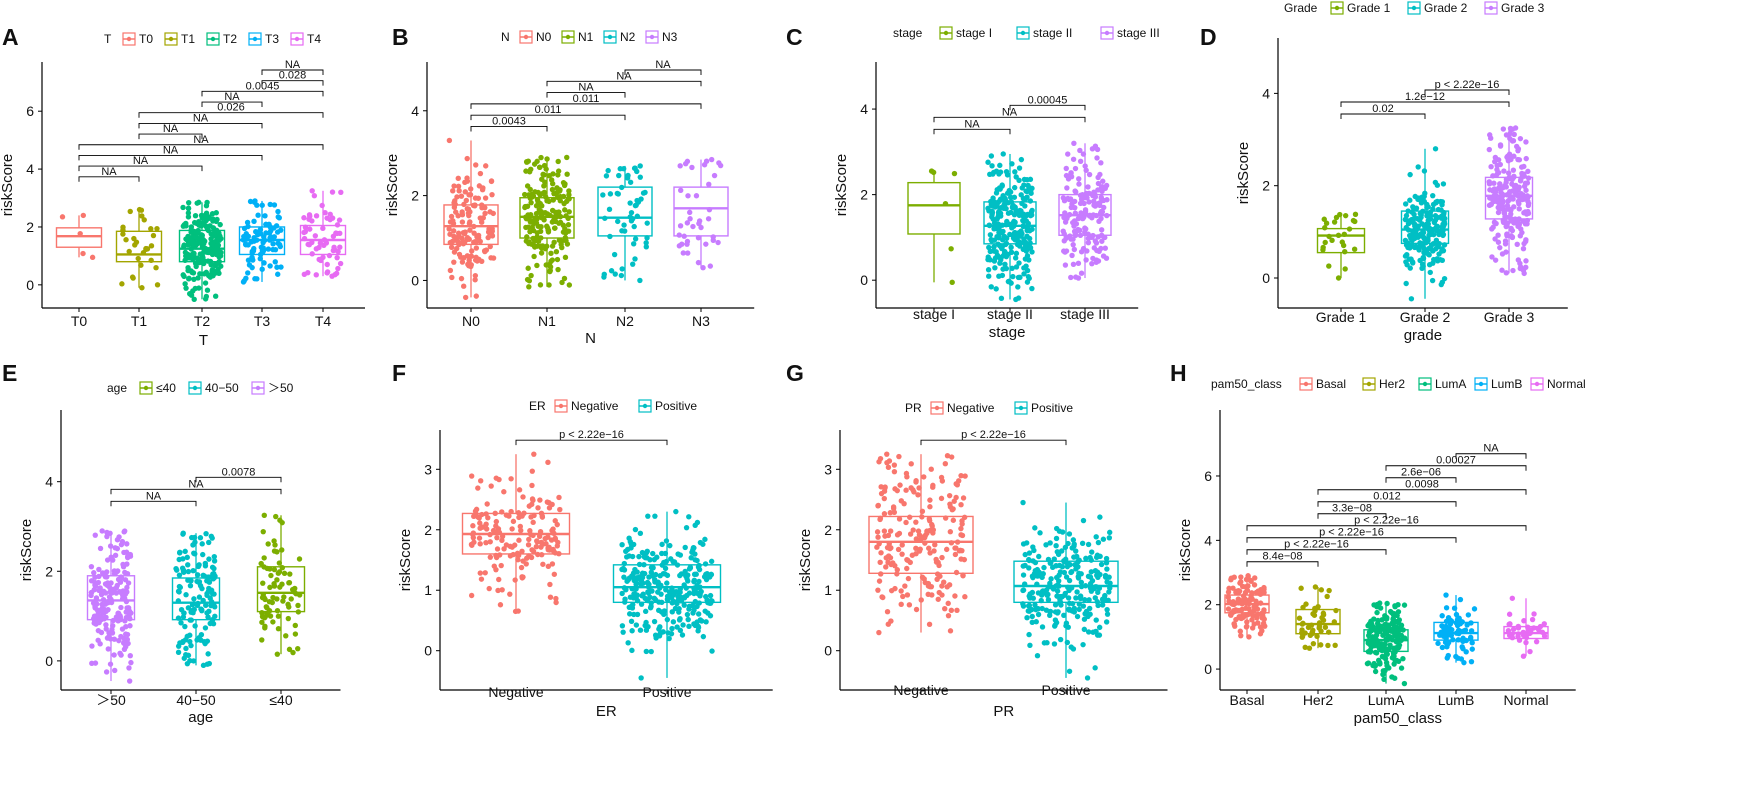 This screenshot has width=1744, height=807. I want to click on y-tick-label: 6, so click(1208, 476).